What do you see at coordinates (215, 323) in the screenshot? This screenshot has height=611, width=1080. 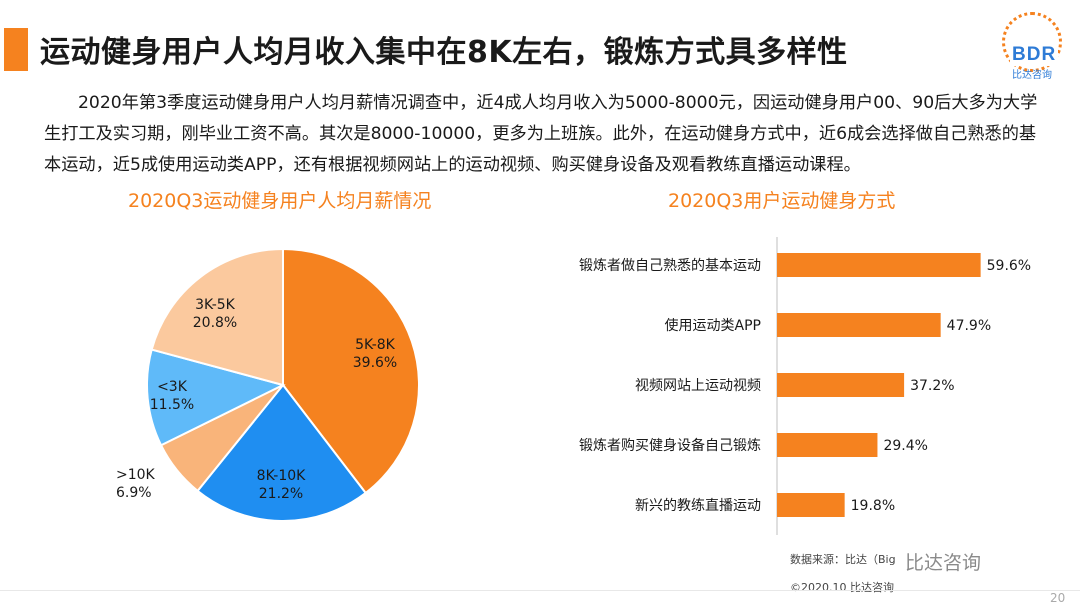 I see `pie-value-3K-5K: 20.8%` at bounding box center [215, 323].